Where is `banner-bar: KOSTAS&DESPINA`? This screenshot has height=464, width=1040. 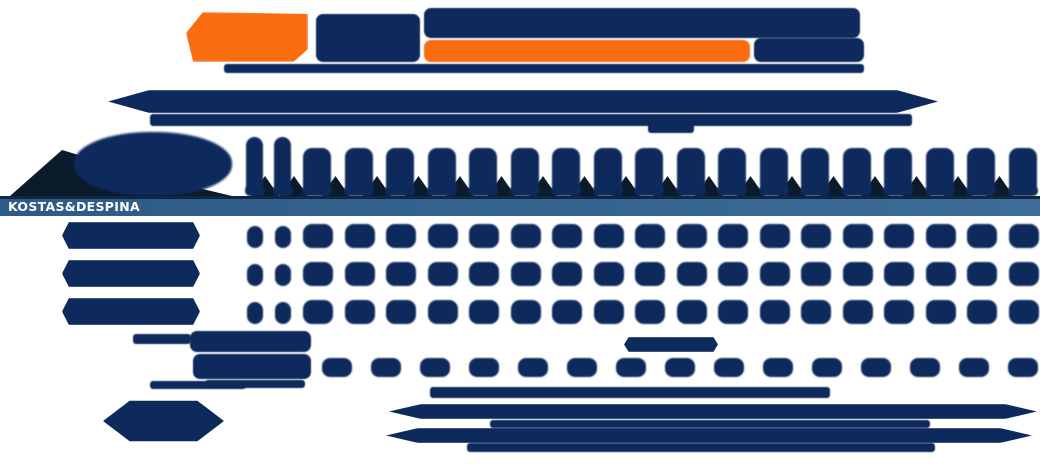
banner-bar: KOSTAS&DESPINA is located at coordinates (520, 206).